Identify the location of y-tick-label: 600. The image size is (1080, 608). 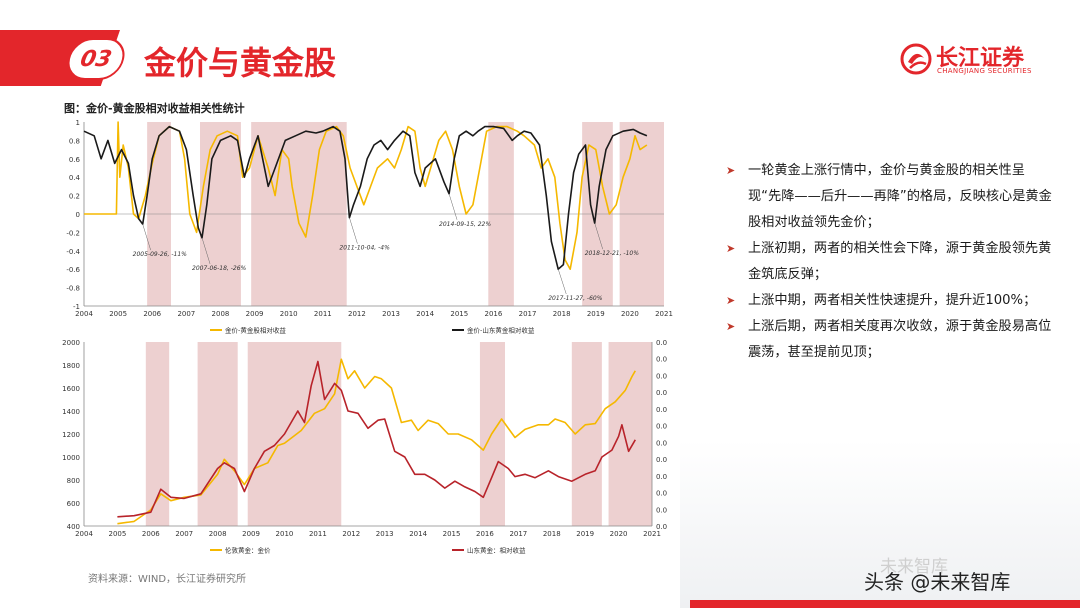
(73, 504).